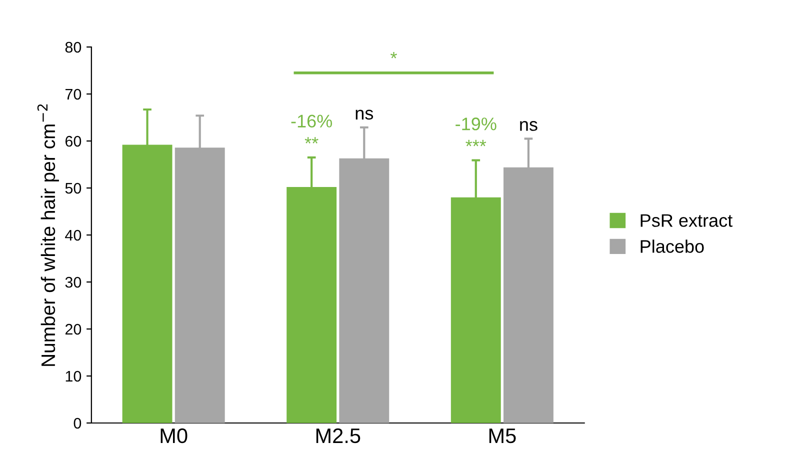 The height and width of the screenshot is (470, 795). Describe the element at coordinates (502, 436) in the screenshot. I see `x-tick-label: M5` at that location.